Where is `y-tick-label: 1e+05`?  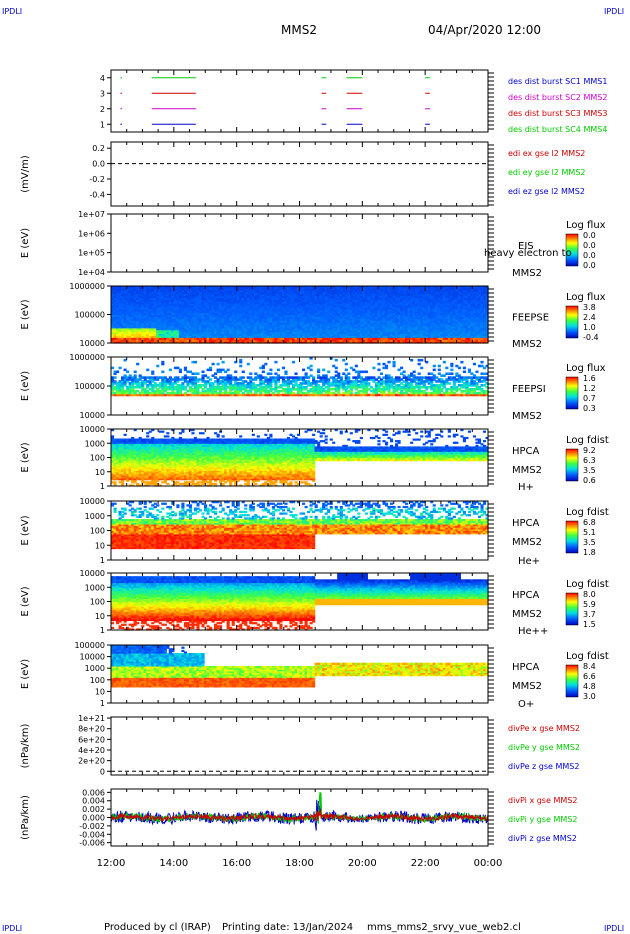
y-tick-label: 1e+05 is located at coordinates (91, 253).